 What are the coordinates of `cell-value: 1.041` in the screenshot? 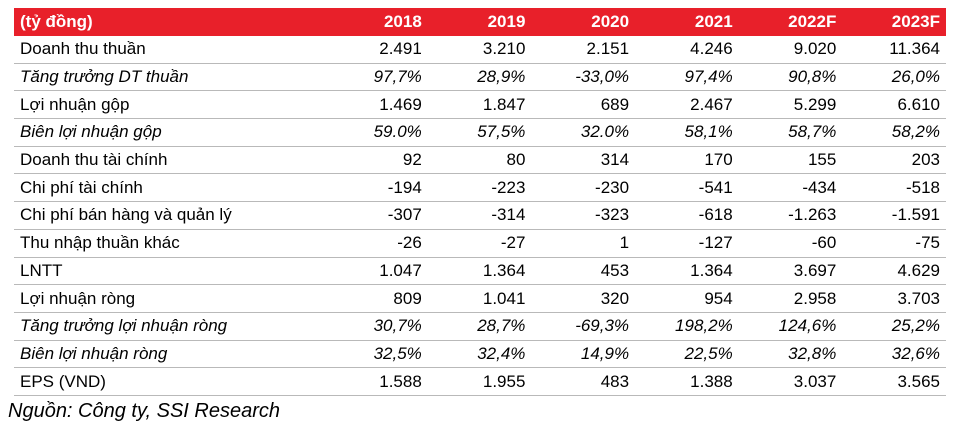 It's located at (479, 298).